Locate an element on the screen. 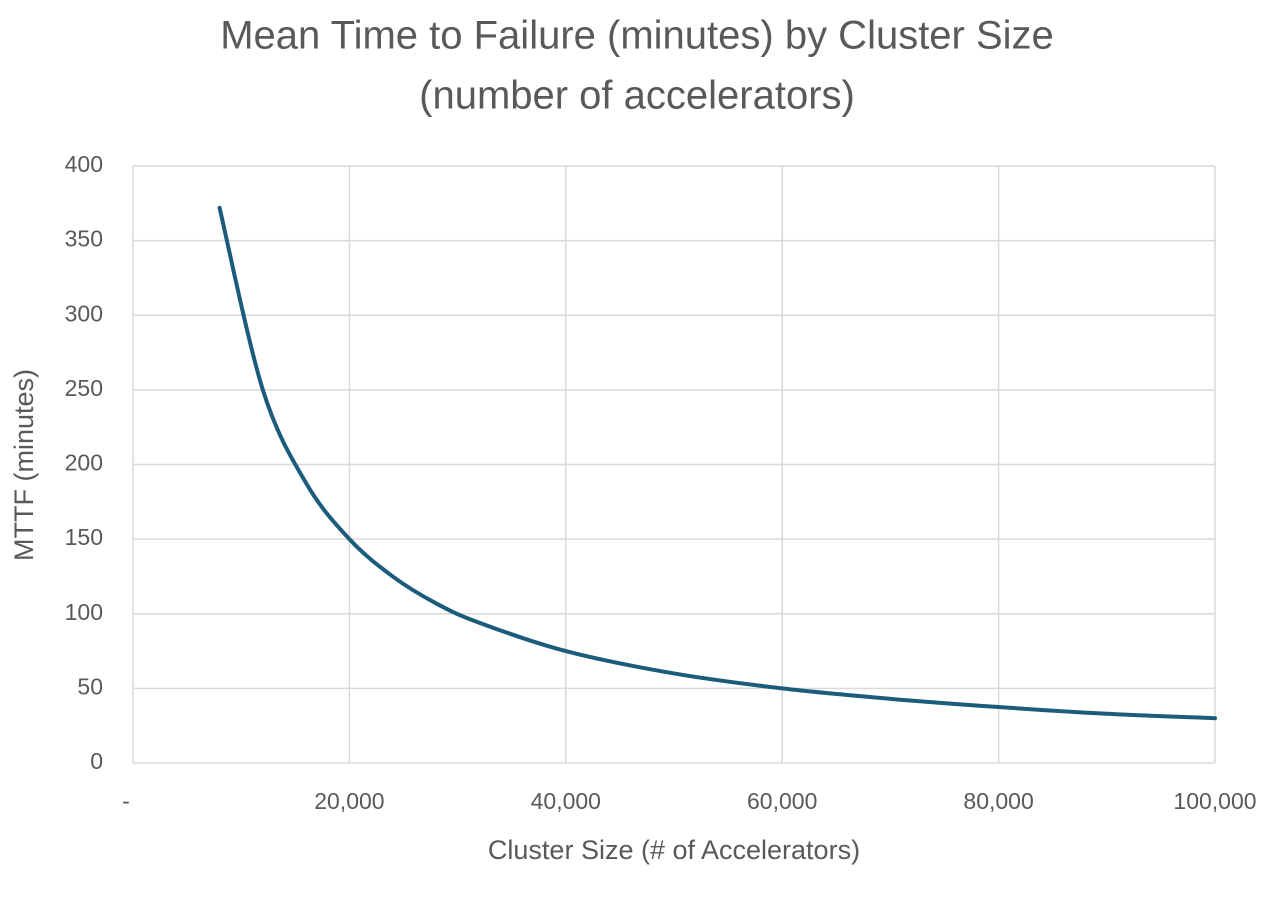 This screenshot has height=898, width=1280. y-tick-label: 150 is located at coordinates (84, 537).